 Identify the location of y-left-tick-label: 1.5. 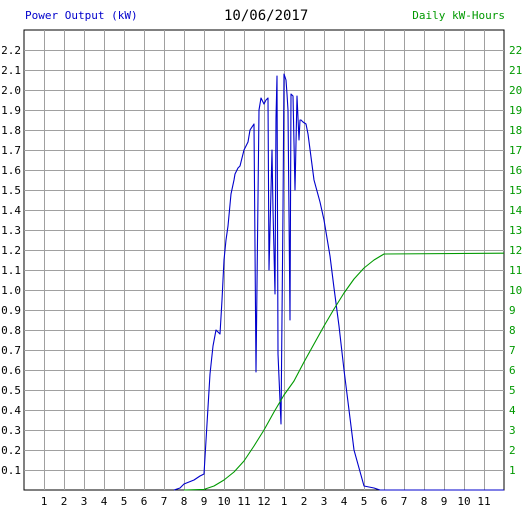
(11, 190).